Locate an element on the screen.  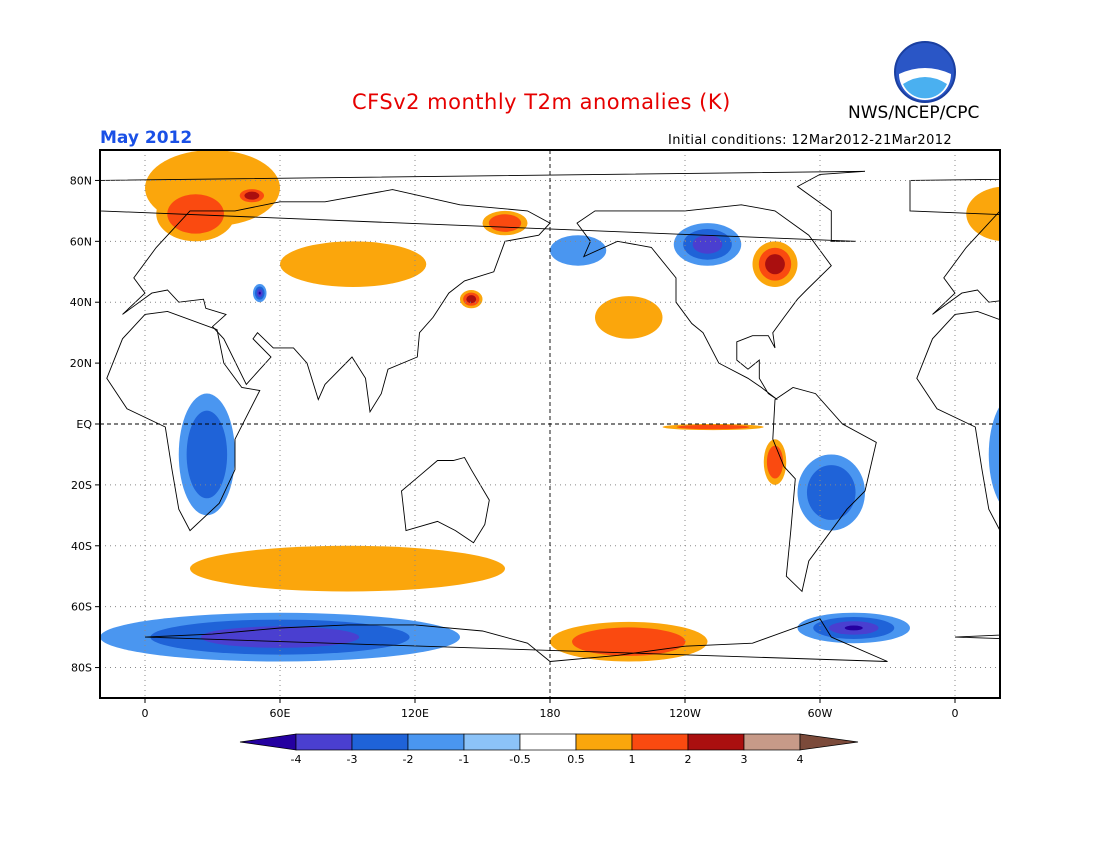
coastline-greenland is located at coordinates (483, 206).